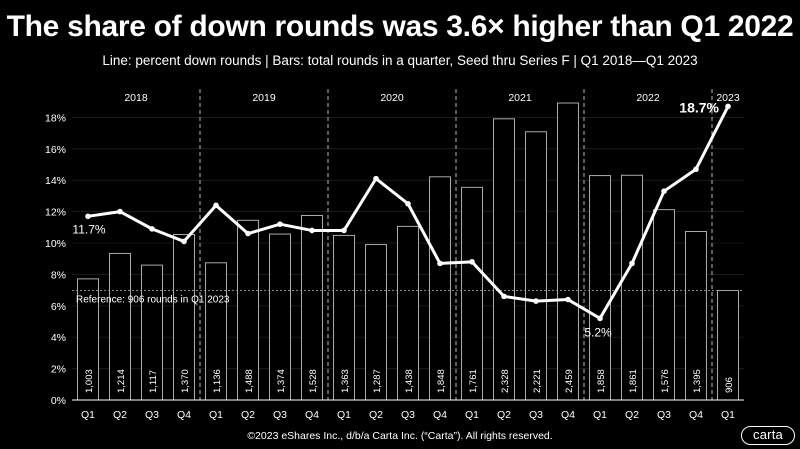 The image size is (800, 449). Describe the element at coordinates (58, 370) in the screenshot. I see `y-tick-label: 2%` at that location.